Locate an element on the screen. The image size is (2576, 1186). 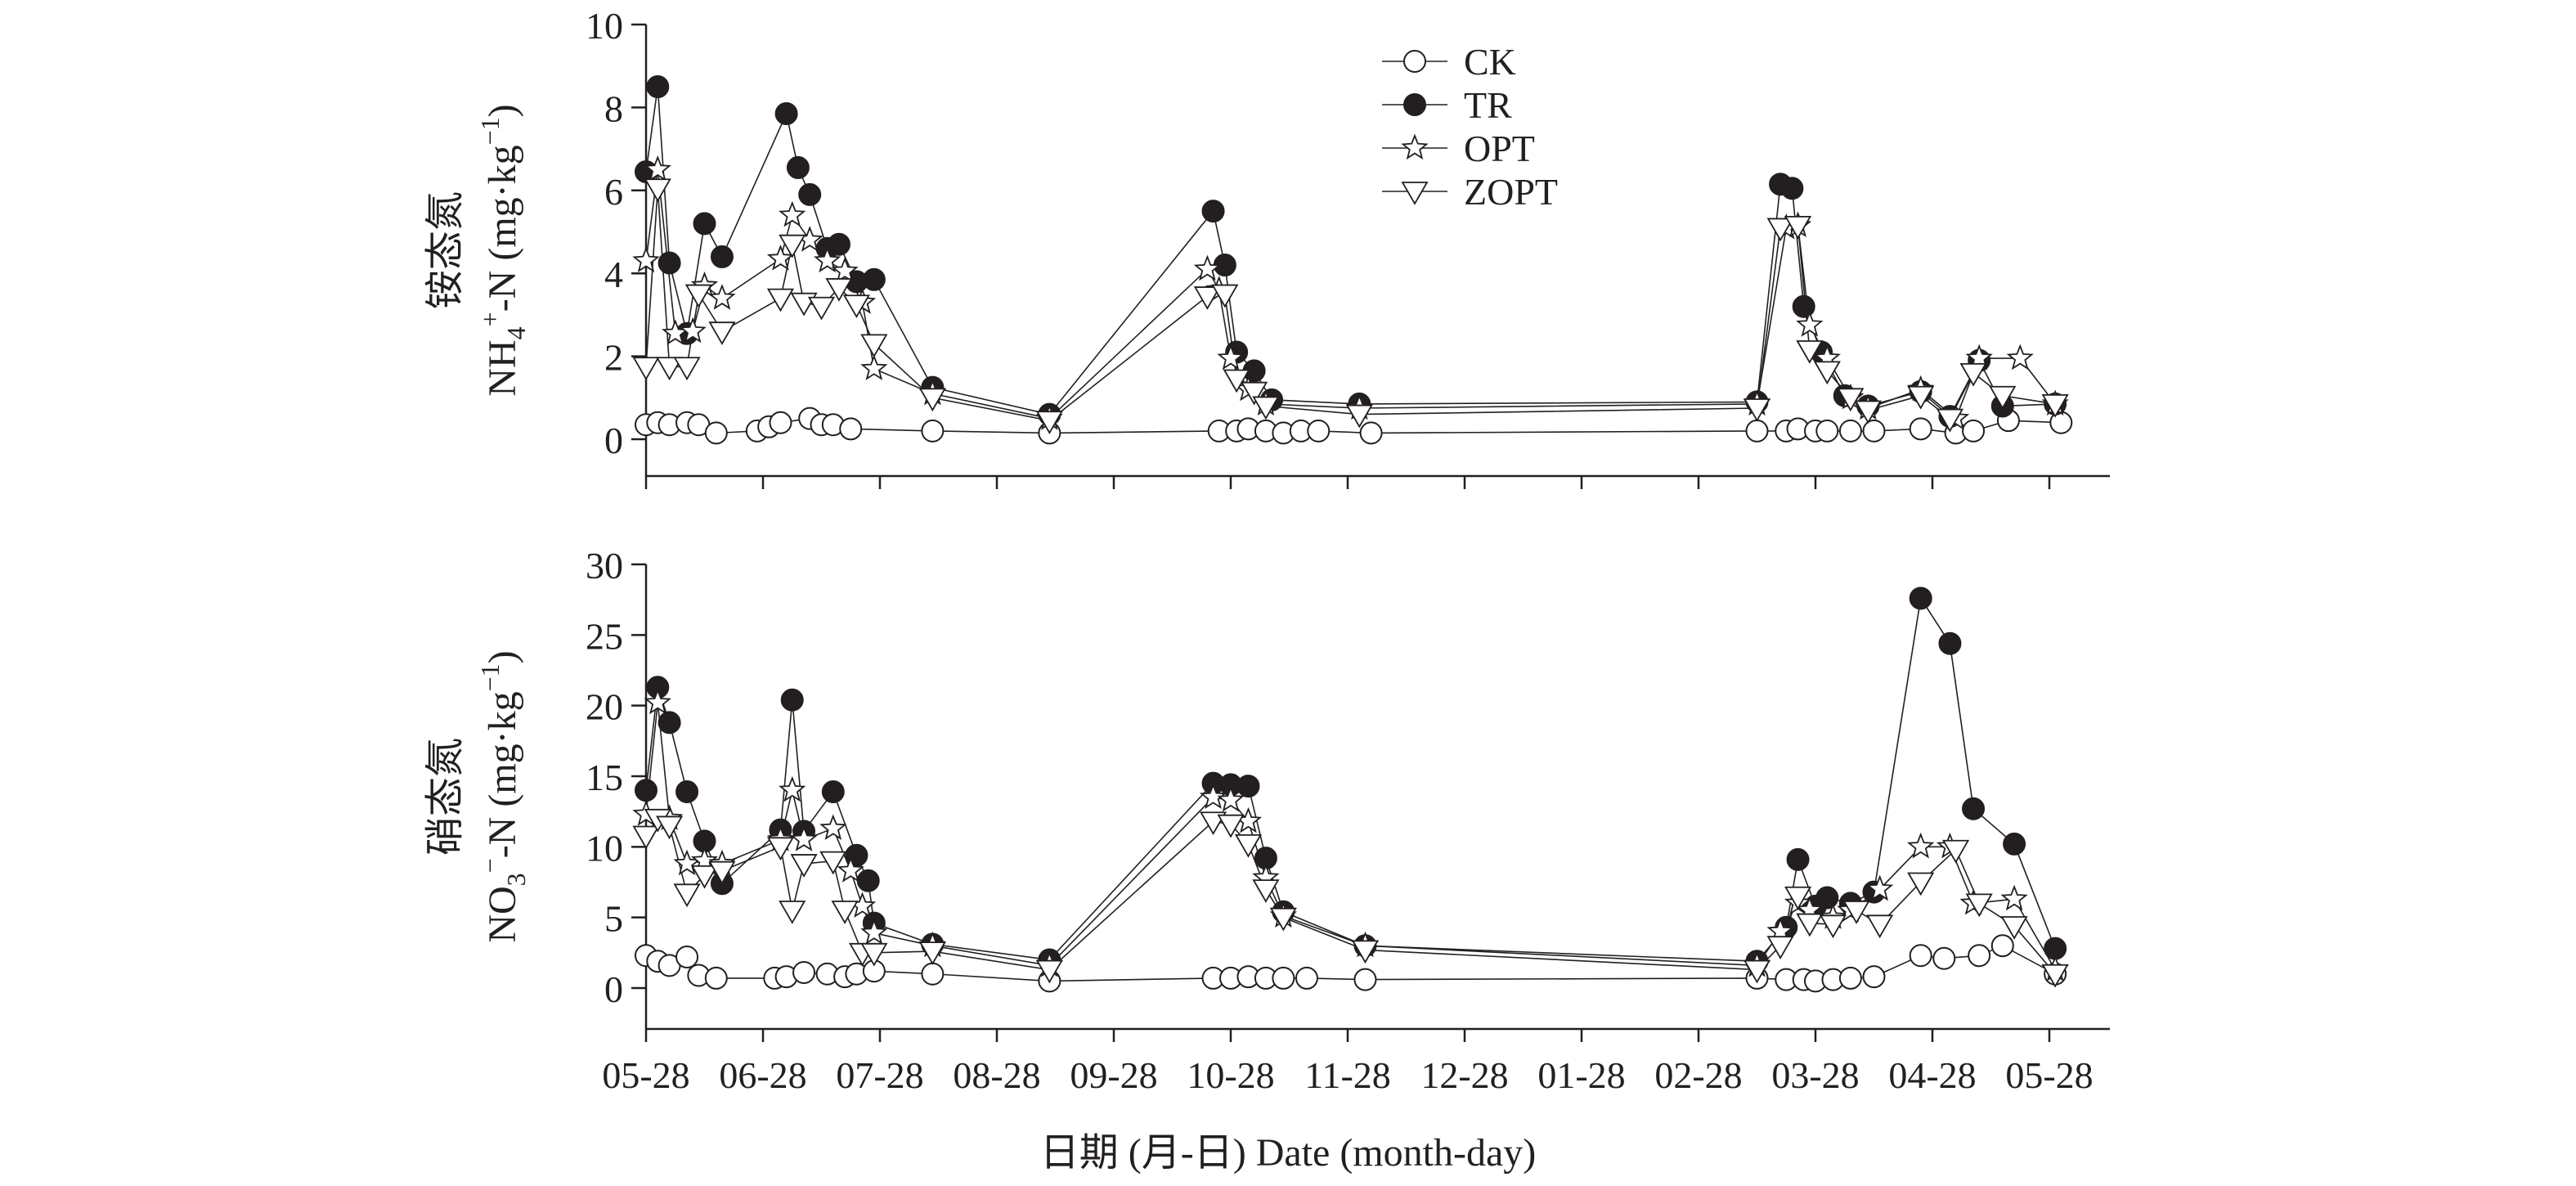
legend-marker-ck is located at coordinates (1414, 61).